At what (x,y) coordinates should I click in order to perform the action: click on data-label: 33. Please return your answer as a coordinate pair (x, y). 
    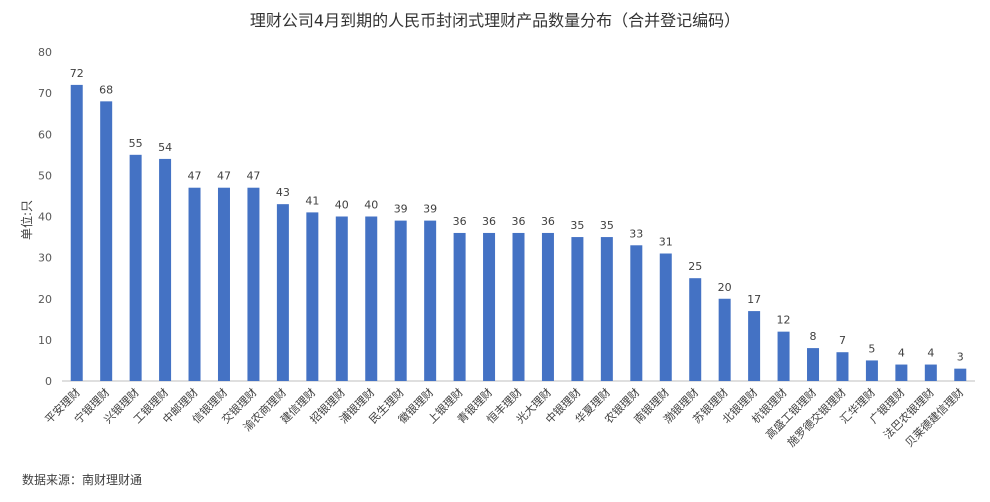
    Looking at the image, I should click on (636, 233).